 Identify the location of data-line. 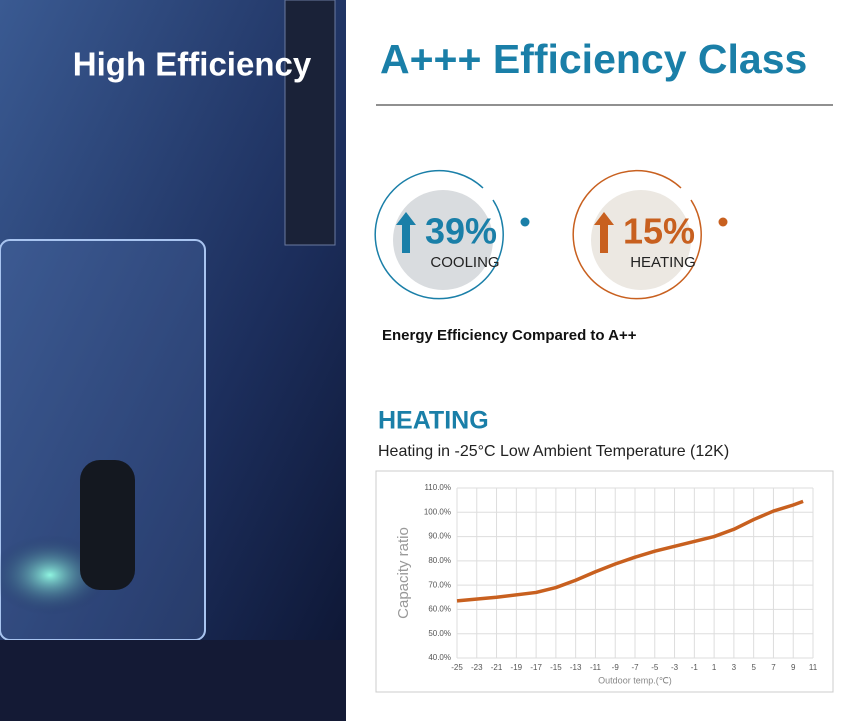
(630, 551).